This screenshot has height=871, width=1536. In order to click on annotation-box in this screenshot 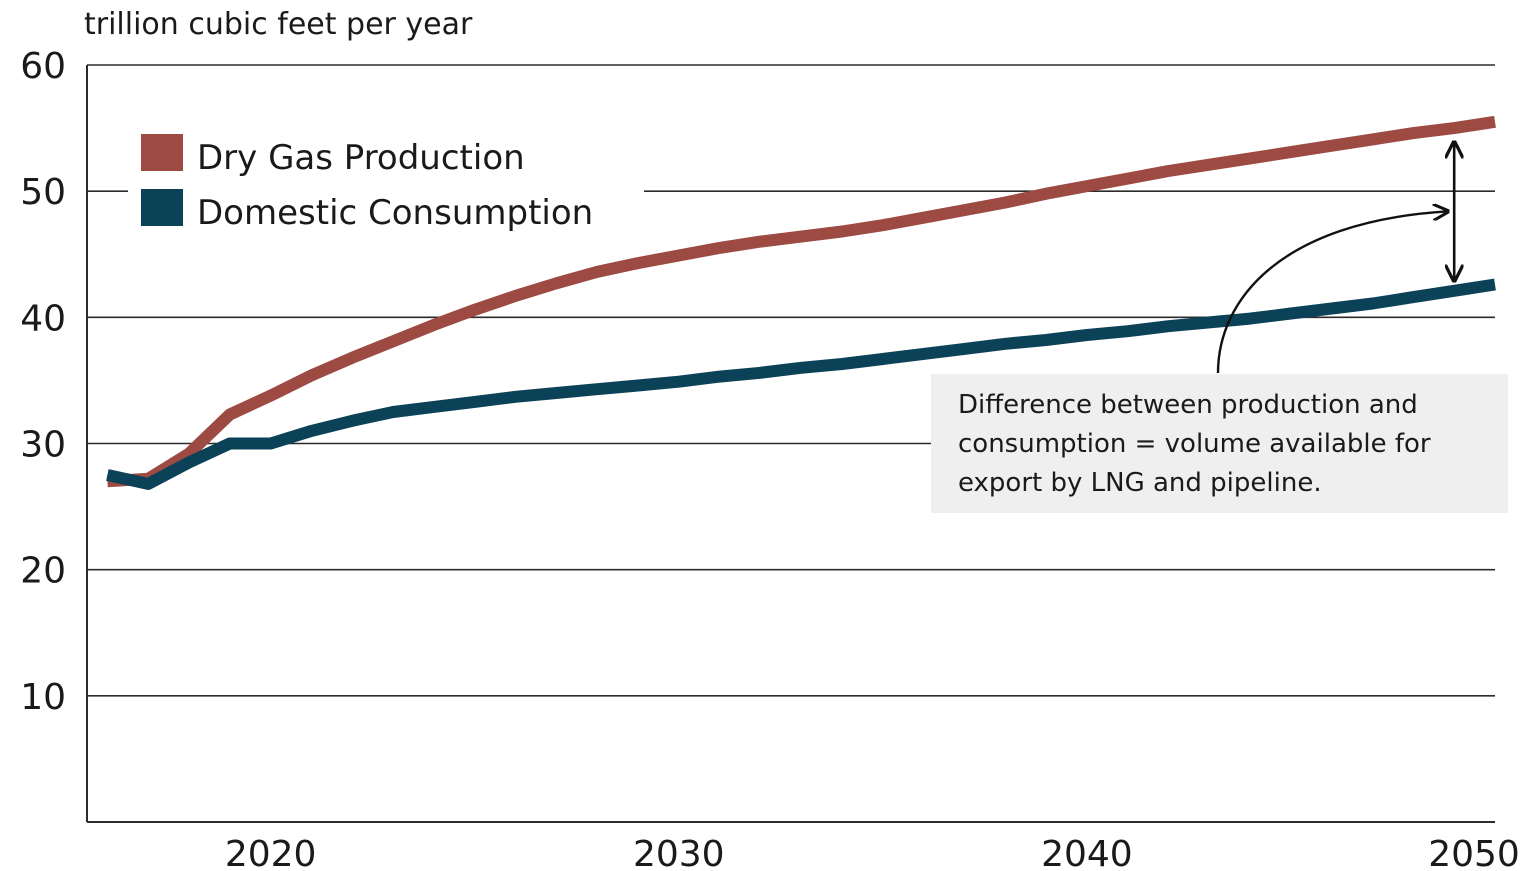, I will do `click(1219, 443)`.